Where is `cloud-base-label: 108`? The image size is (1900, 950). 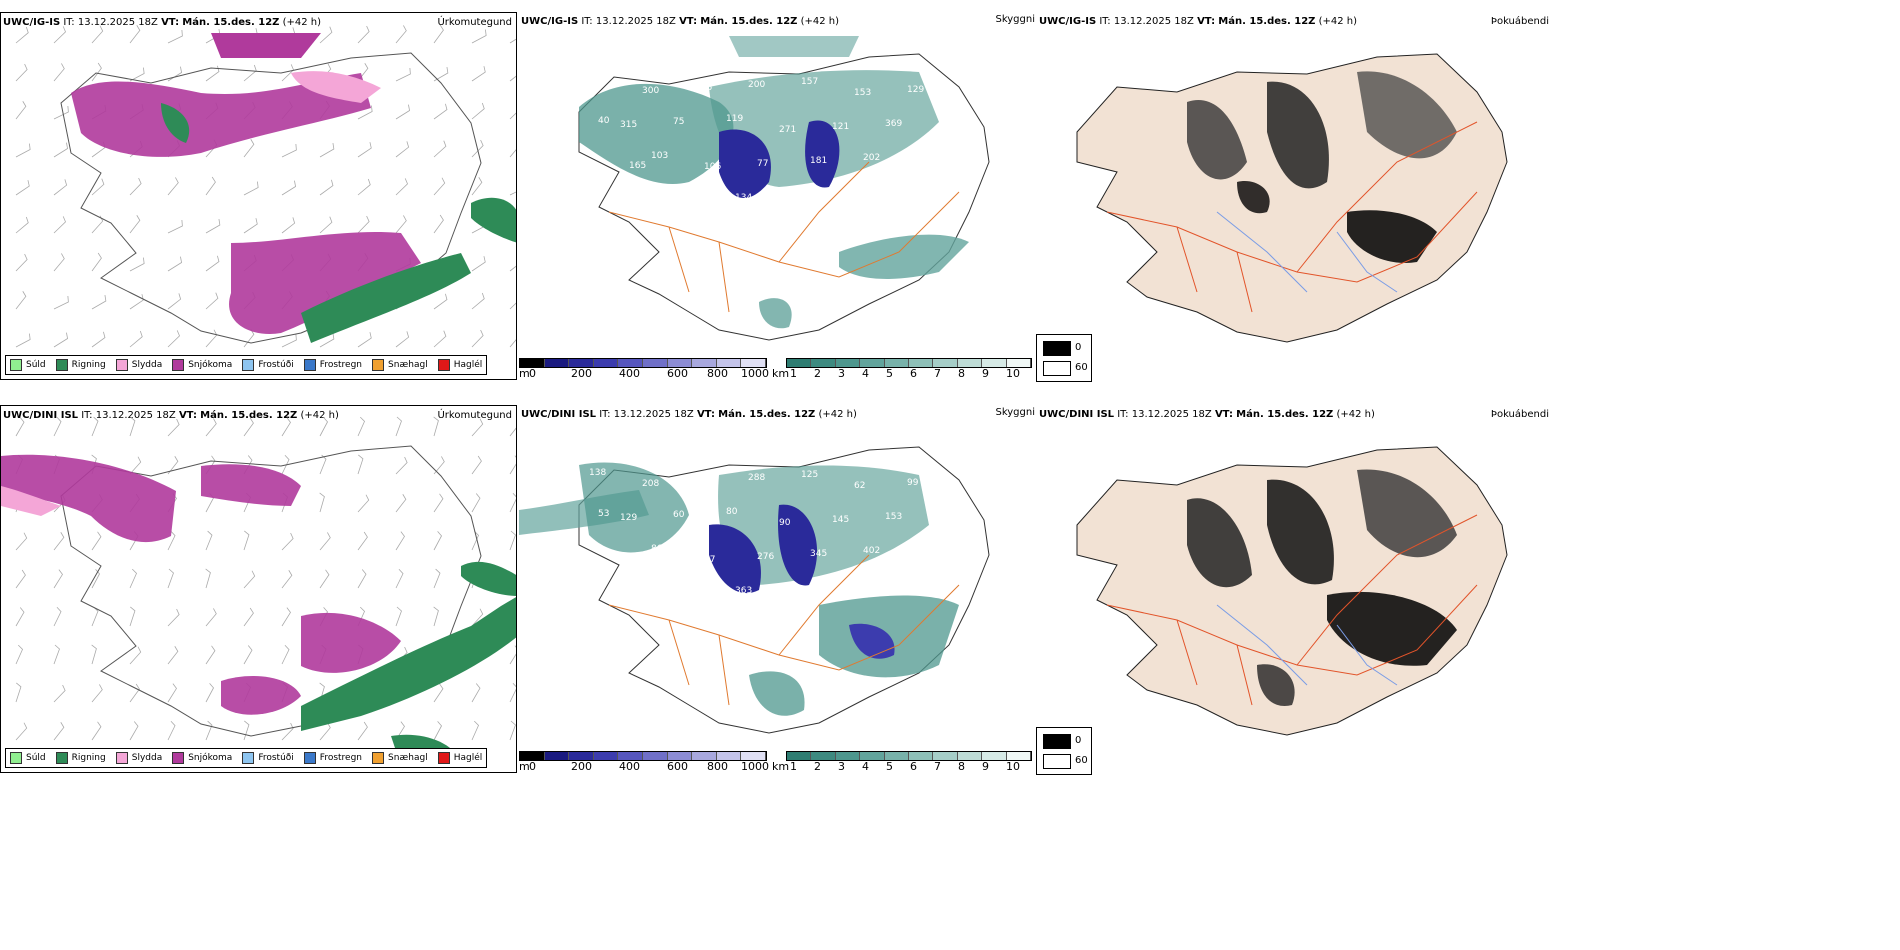 cloud-base-label: 108 is located at coordinates (690, 201).